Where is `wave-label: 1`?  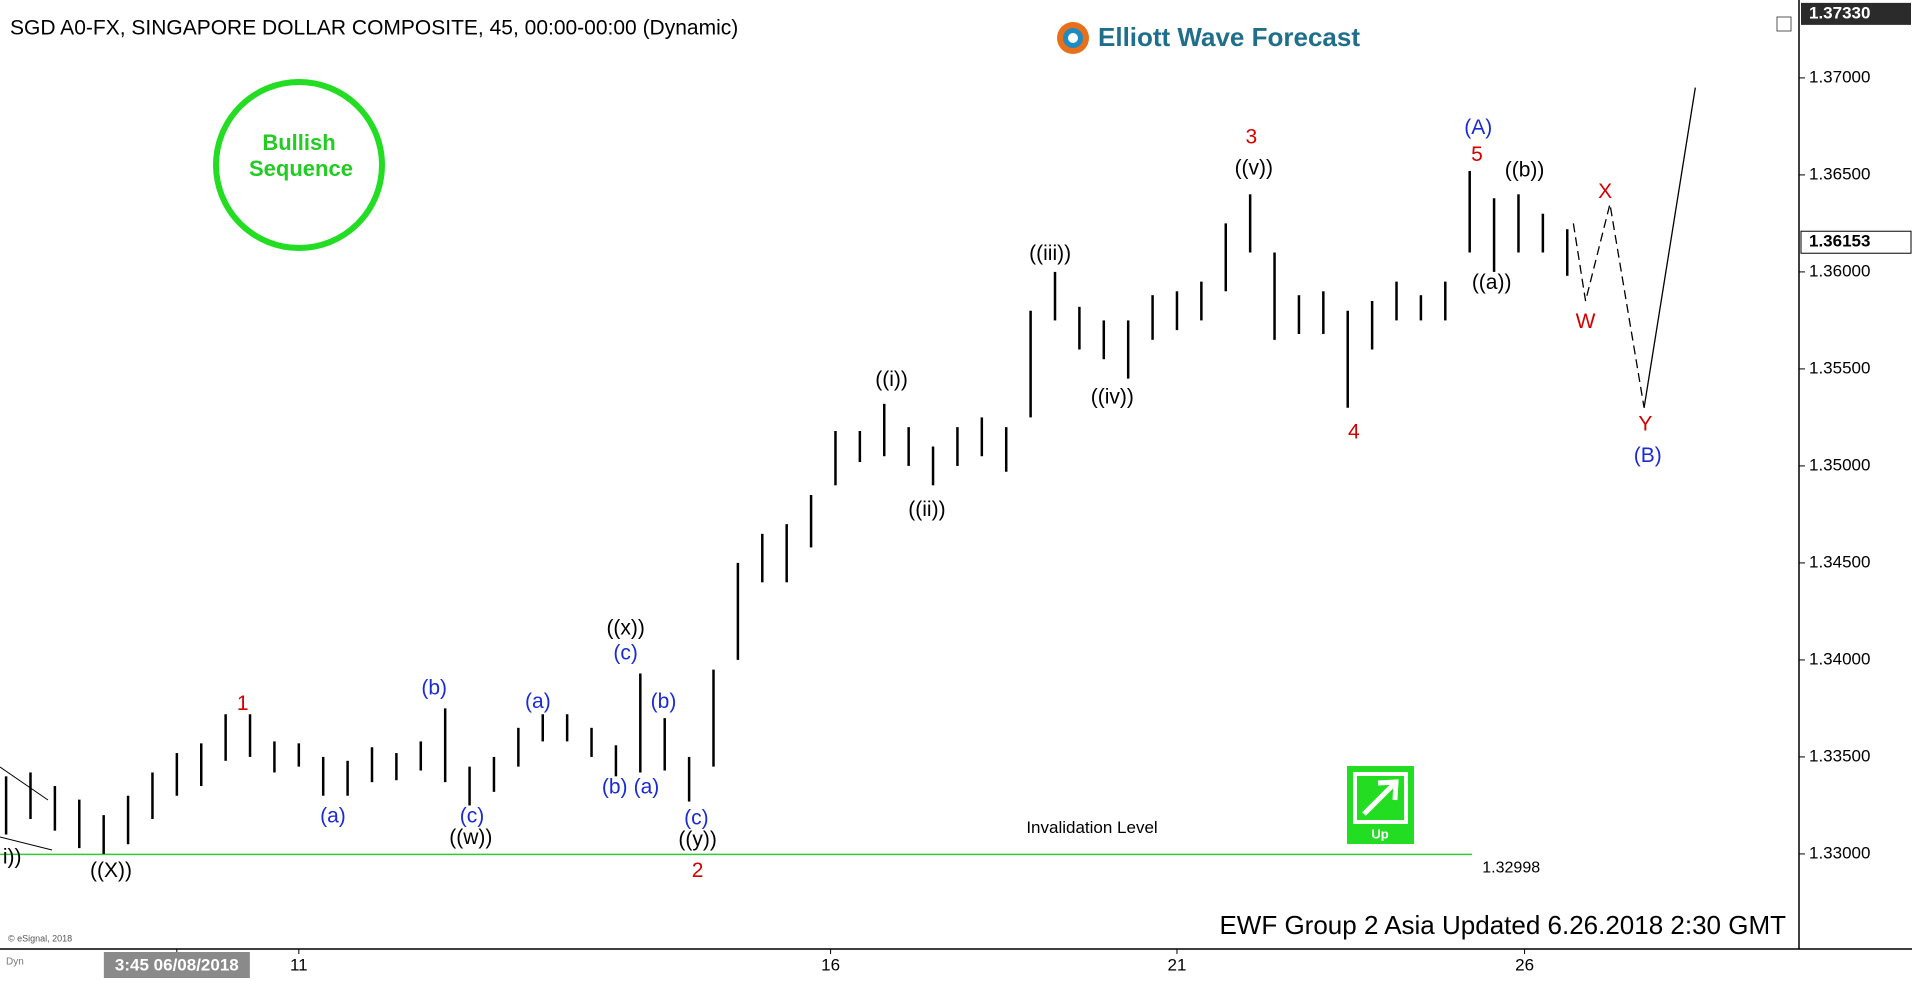 wave-label: 1 is located at coordinates (243, 703).